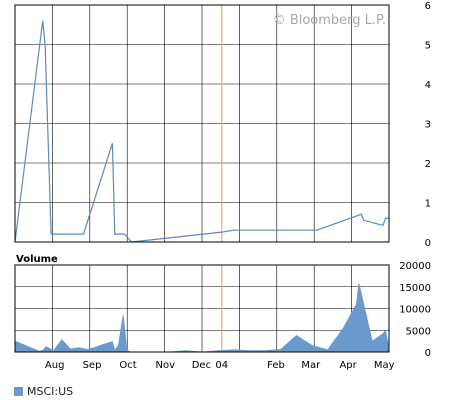 This screenshot has height=400, width=450. Describe the element at coordinates (329, 20) in the screenshot. I see `bloomberg-watermark: © Bloomberg L.P.` at that location.